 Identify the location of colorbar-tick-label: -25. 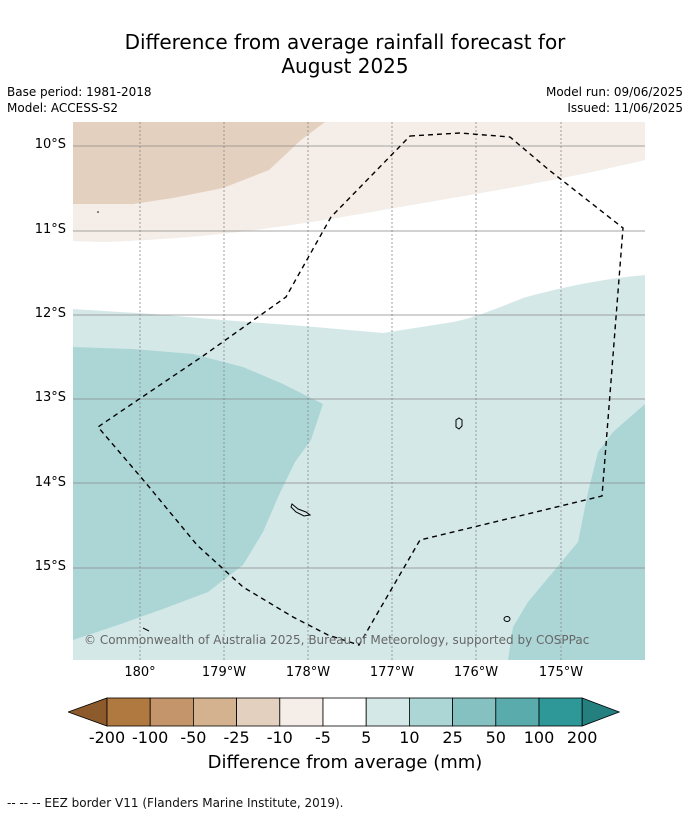
(236, 737).